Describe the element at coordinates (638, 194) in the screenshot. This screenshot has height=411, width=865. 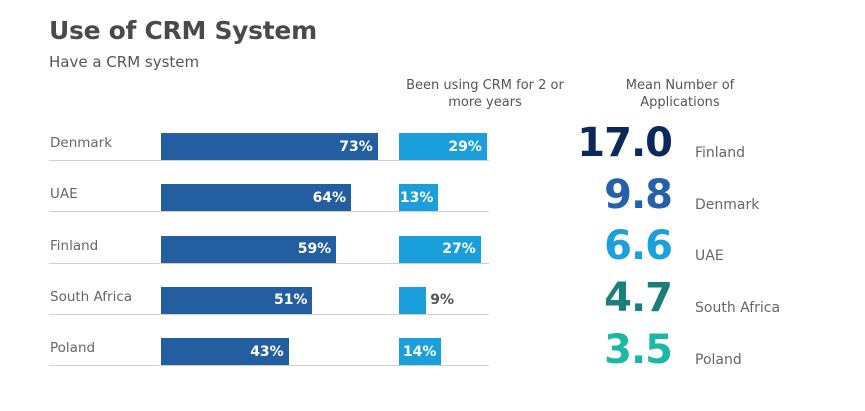
I see `mean-value: 9.8` at that location.